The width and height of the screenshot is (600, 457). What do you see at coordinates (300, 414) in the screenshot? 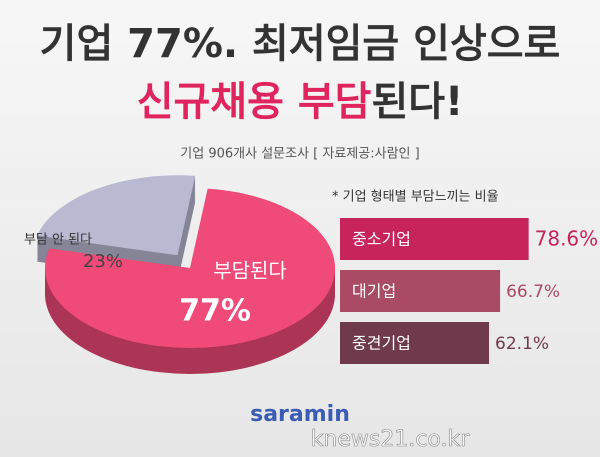
I see `logo: saramin` at bounding box center [300, 414].